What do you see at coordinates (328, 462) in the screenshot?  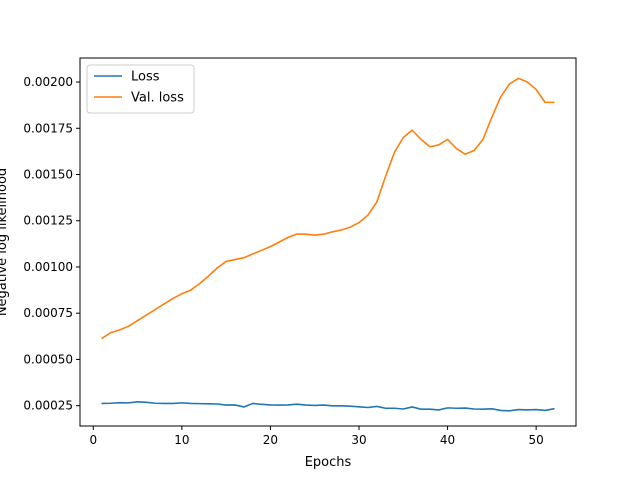 I see `x-axis-label: Epochs` at bounding box center [328, 462].